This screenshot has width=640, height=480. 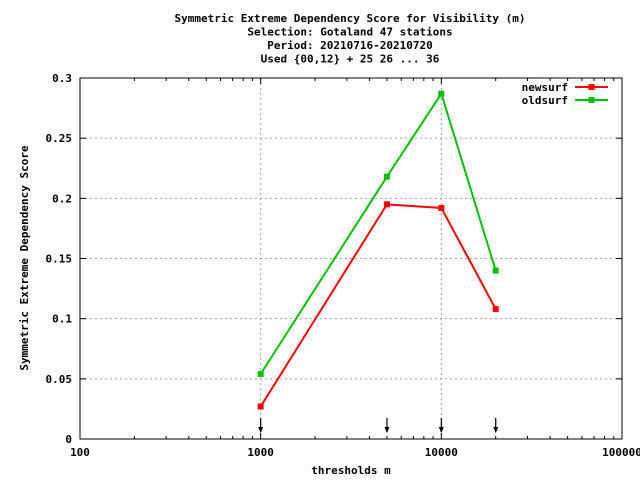 What do you see at coordinates (350, 59) in the screenshot?
I see `title-line: Used {00,12} + 25 26 ... 36` at bounding box center [350, 59].